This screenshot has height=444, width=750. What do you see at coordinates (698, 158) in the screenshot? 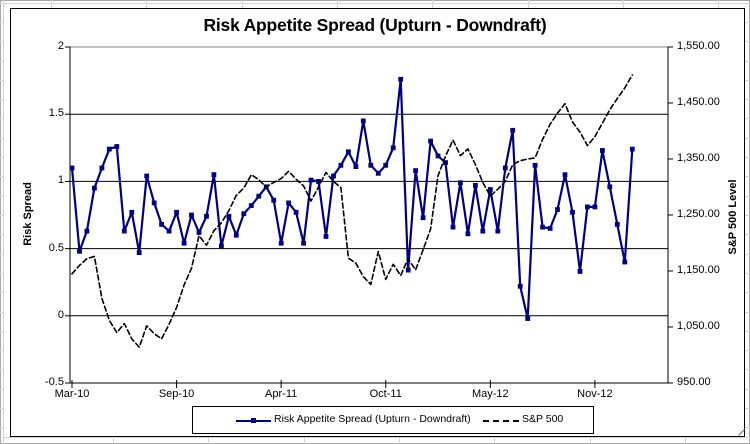
I see `right-axis-tick-label: 1,350.00` at bounding box center [698, 158].